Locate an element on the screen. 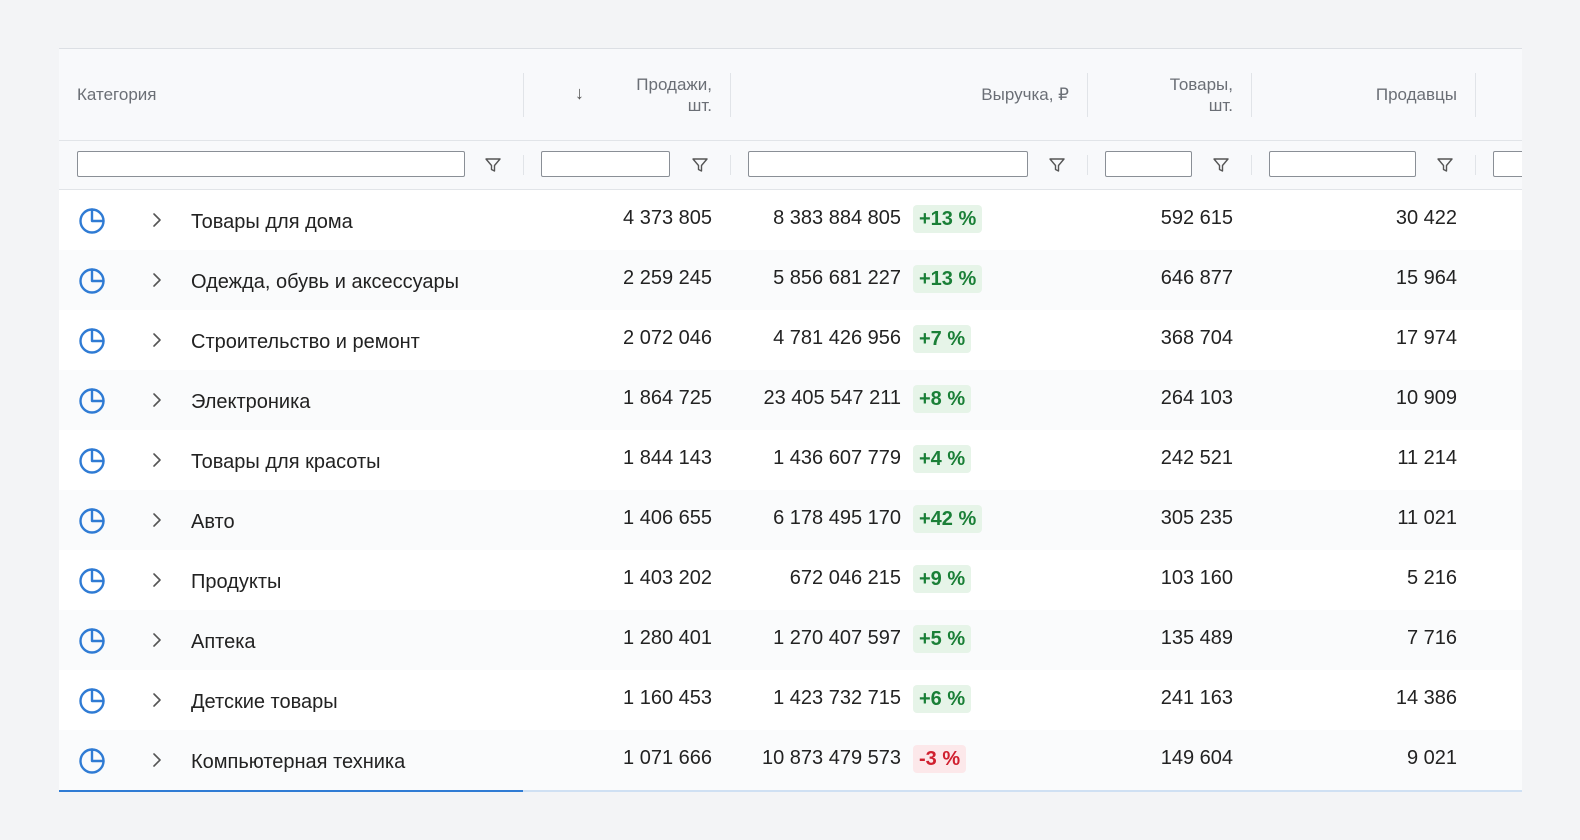 The height and width of the screenshot is (840, 1580). table-bottom-border is located at coordinates (1022, 791).